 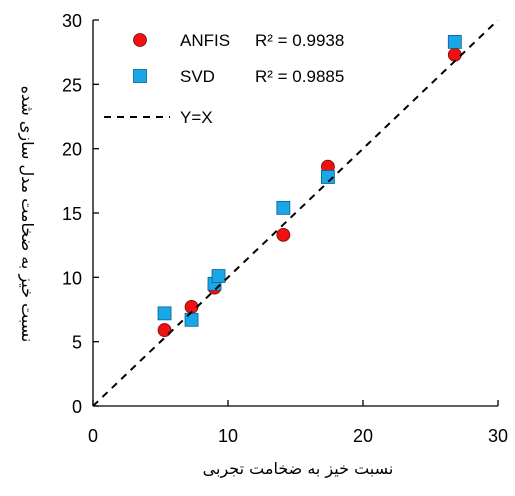 What do you see at coordinates (140, 76) in the screenshot?
I see `legend-marker-svd` at bounding box center [140, 76].